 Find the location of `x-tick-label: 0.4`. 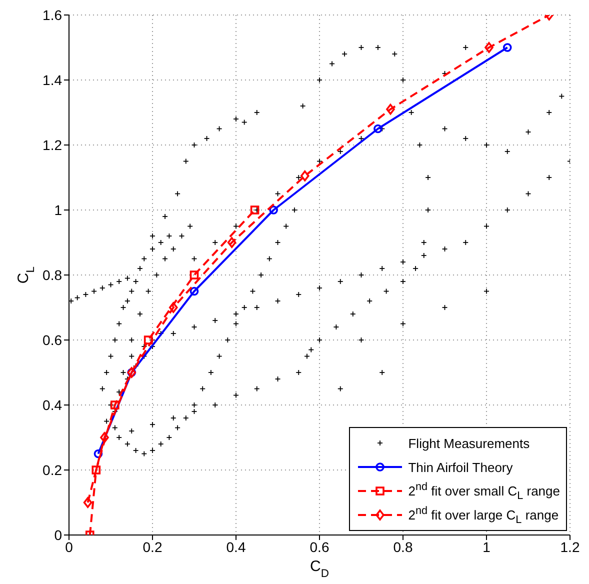

x-tick-label: 0.4 is located at coordinates (236, 546).